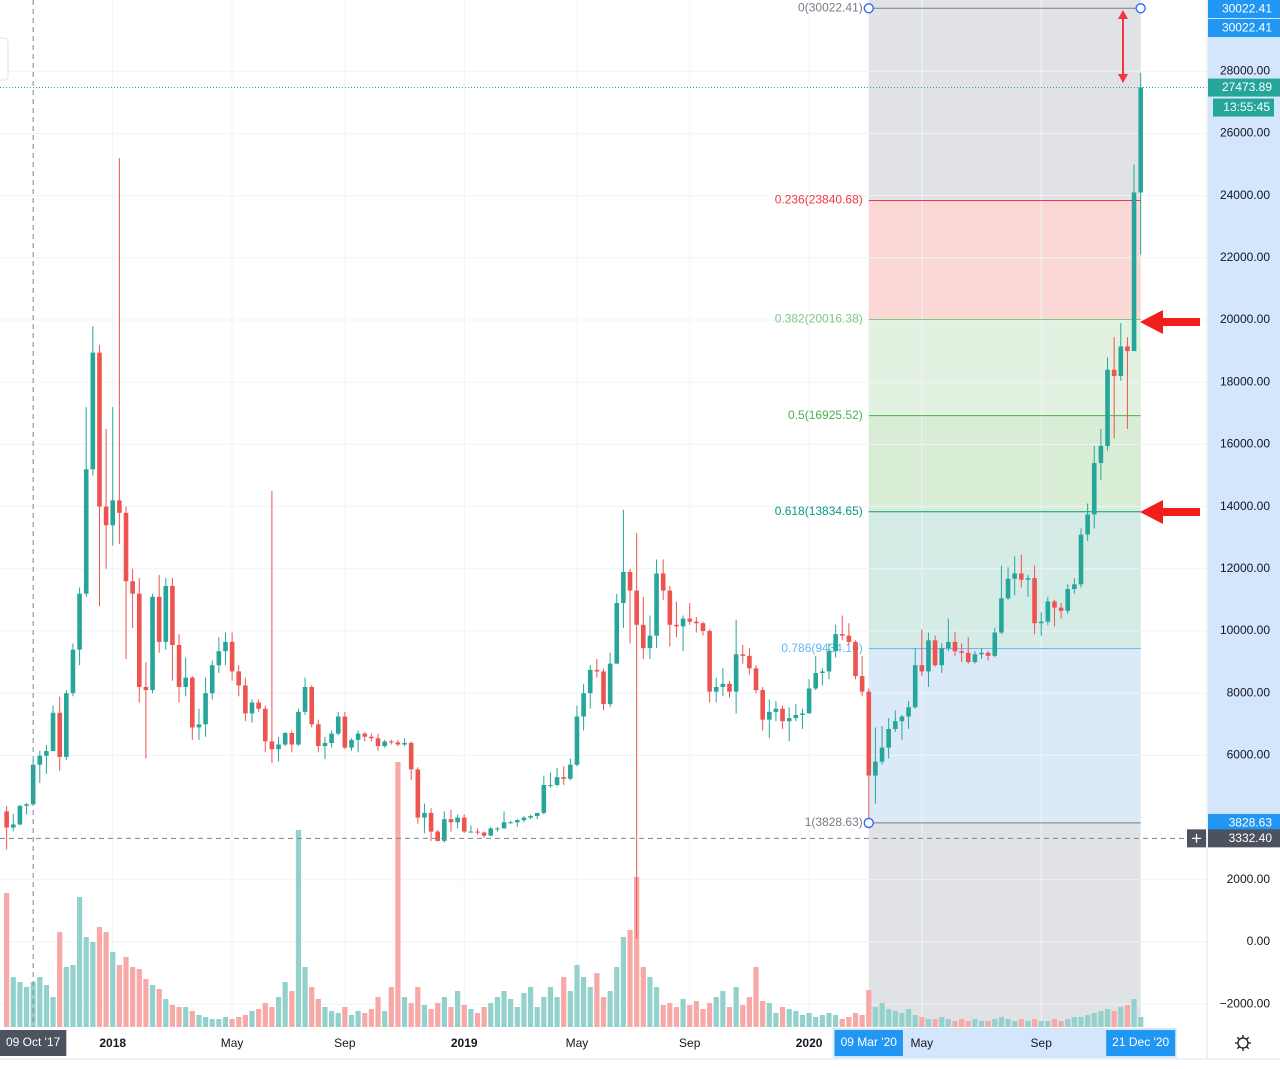  Describe the element at coordinates (1004, 367) in the screenshot. I see `fib-band` at that location.